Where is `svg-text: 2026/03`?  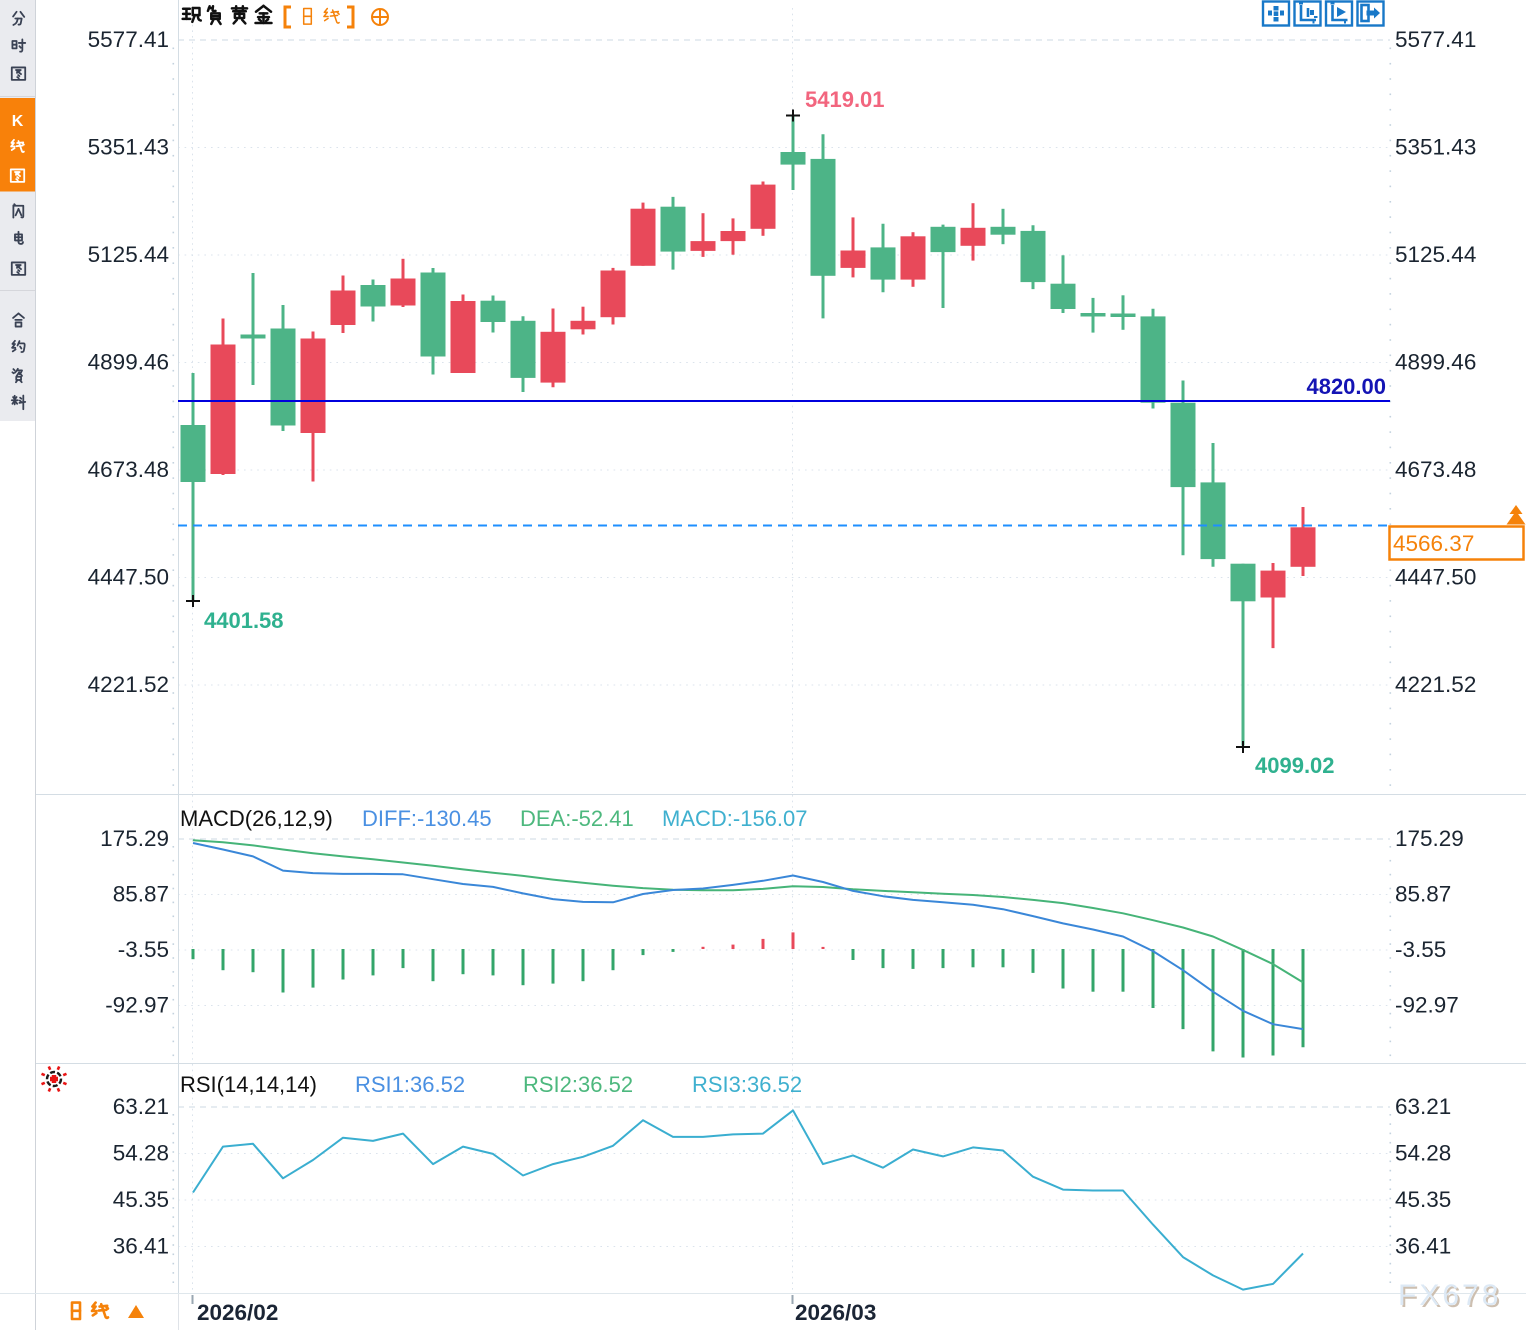 svg-text: 2026/03 is located at coordinates (835, 1312).